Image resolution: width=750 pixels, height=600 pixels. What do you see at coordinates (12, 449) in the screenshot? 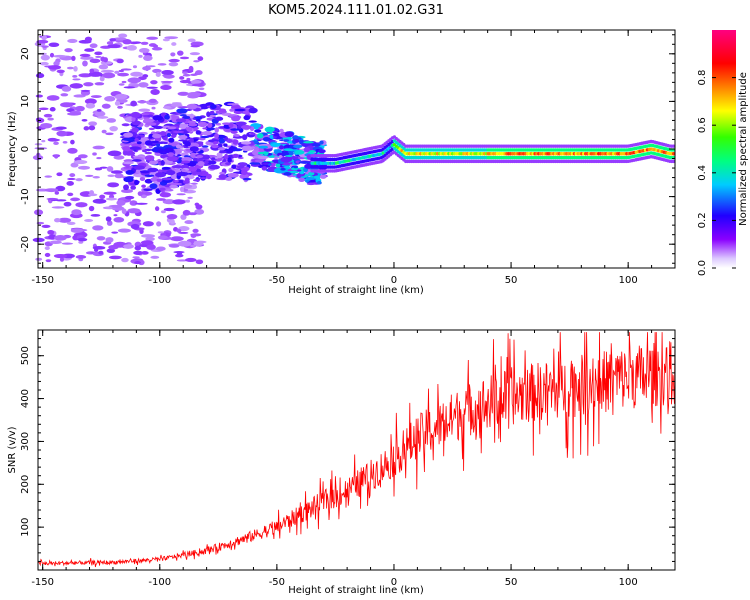
I see `snr-y-label: SNR (v/v)` at bounding box center [12, 449].